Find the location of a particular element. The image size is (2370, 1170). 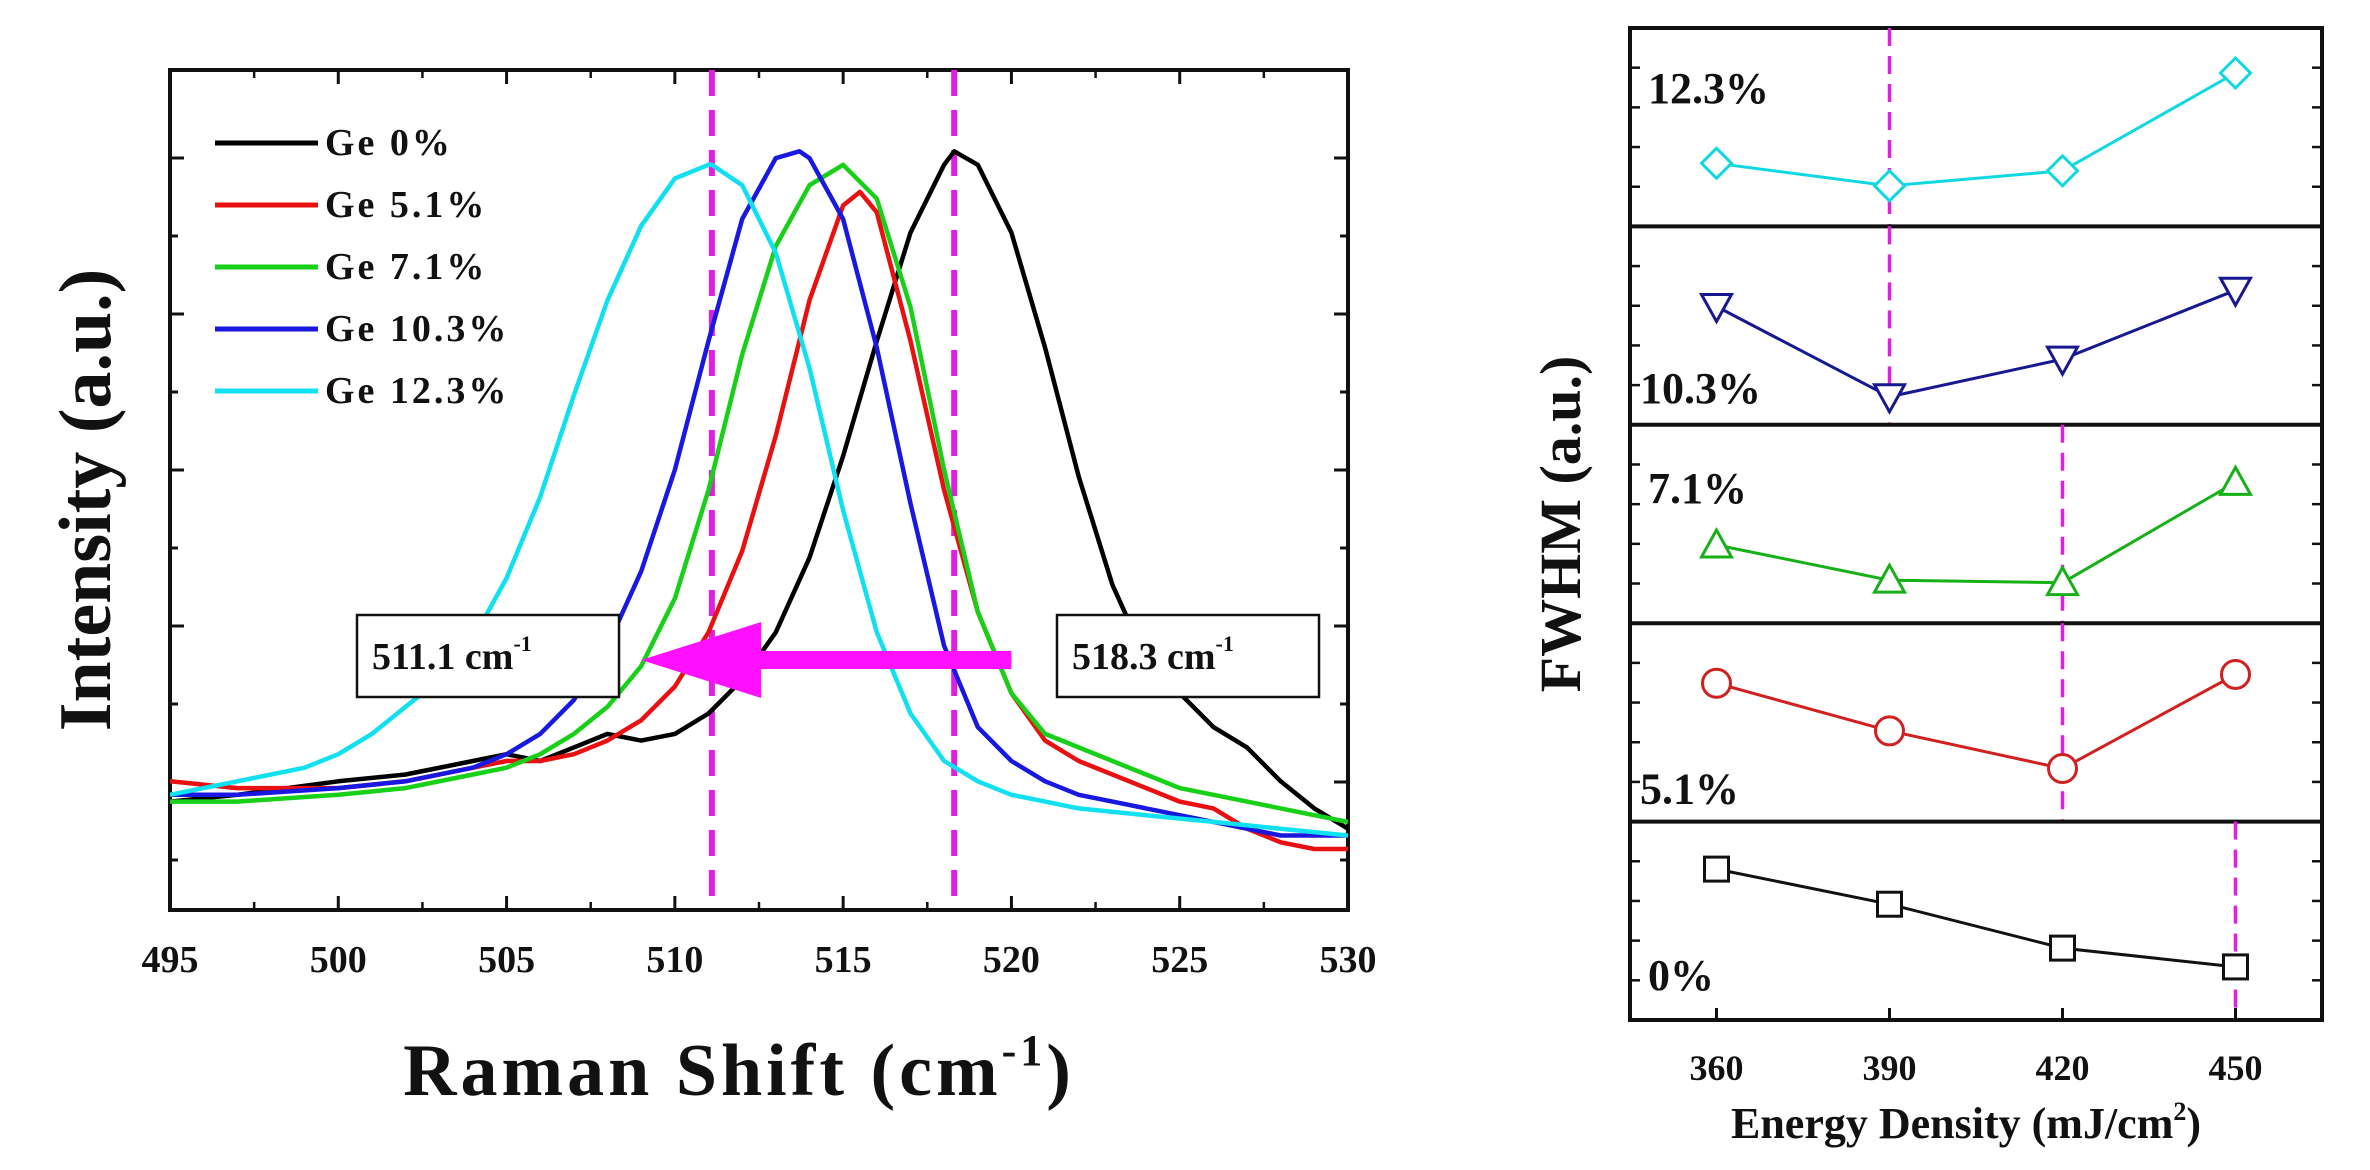

shift-arrow-head is located at coordinates (701, 660).